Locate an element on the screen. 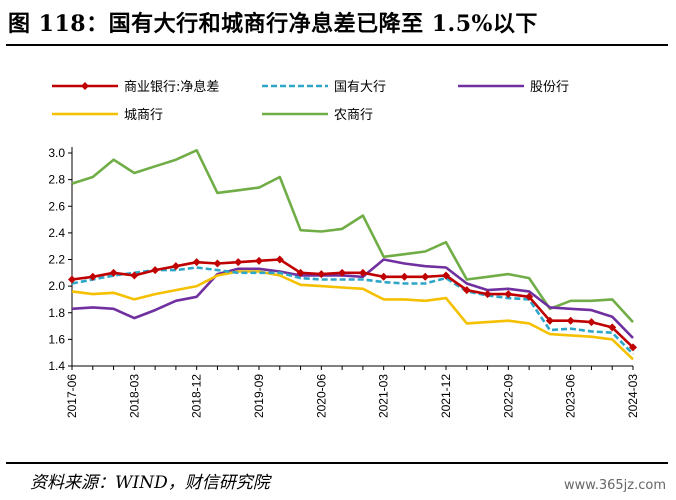 Image resolution: width=676 pixels, height=500 pixels. y-tick-label: 2.8 is located at coordinates (56, 180).